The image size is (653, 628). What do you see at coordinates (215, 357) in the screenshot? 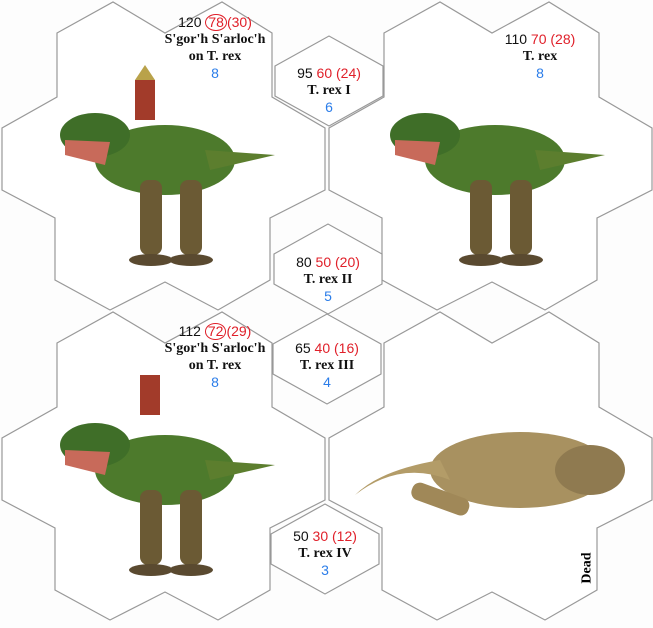
I see `unit-card-3: 112 72 (29) S'gor'h S'arloc'h on T. rex 8` at bounding box center [215, 357].